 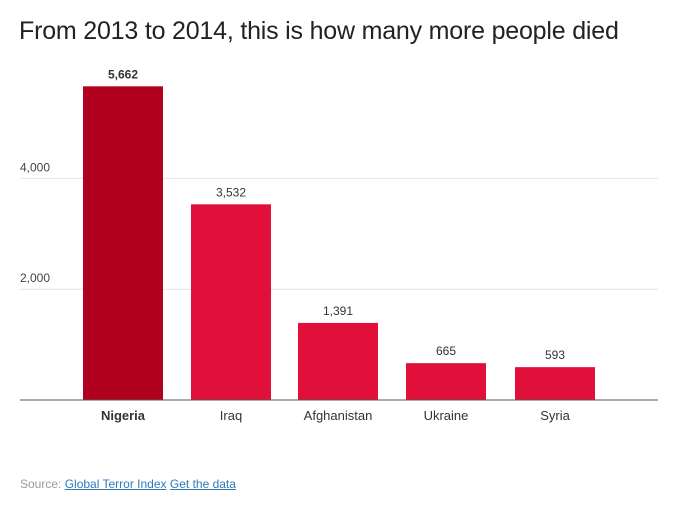 I want to click on bar-syria, so click(x=555, y=383).